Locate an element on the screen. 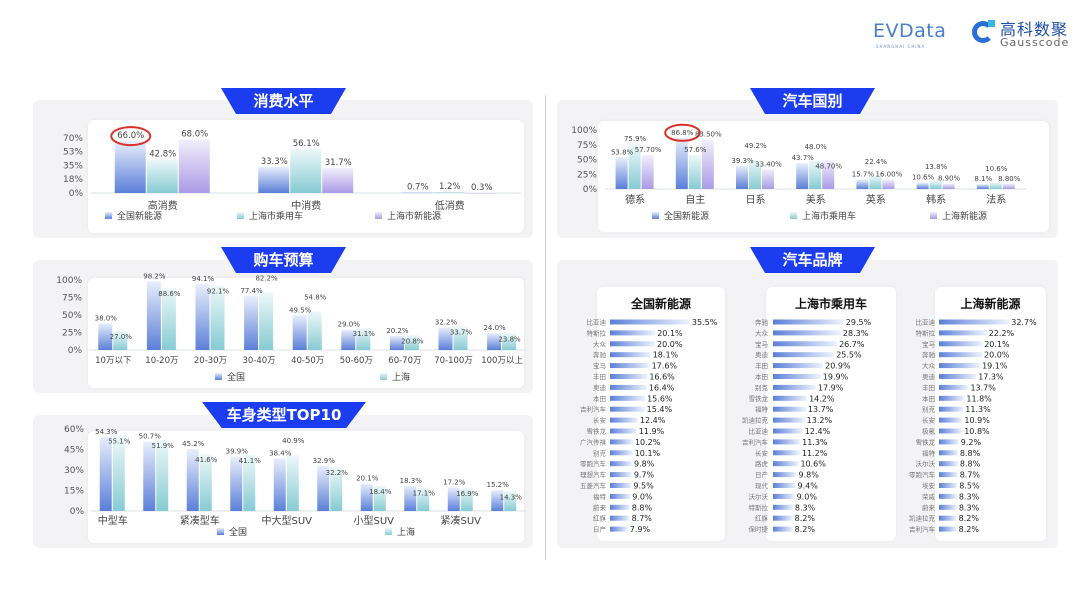 This screenshot has height=608, width=1080. brand-value-label: 11.2% is located at coordinates (815, 453).